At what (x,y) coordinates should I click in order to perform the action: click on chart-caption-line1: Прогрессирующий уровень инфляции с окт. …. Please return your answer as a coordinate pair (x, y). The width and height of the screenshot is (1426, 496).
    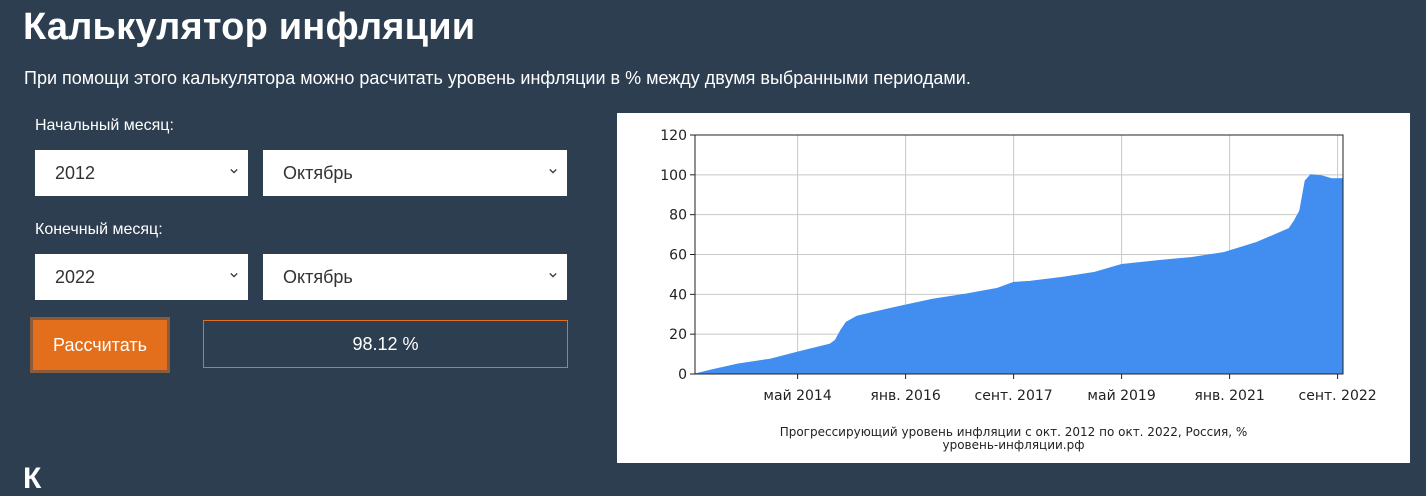
    Looking at the image, I should click on (1013, 432).